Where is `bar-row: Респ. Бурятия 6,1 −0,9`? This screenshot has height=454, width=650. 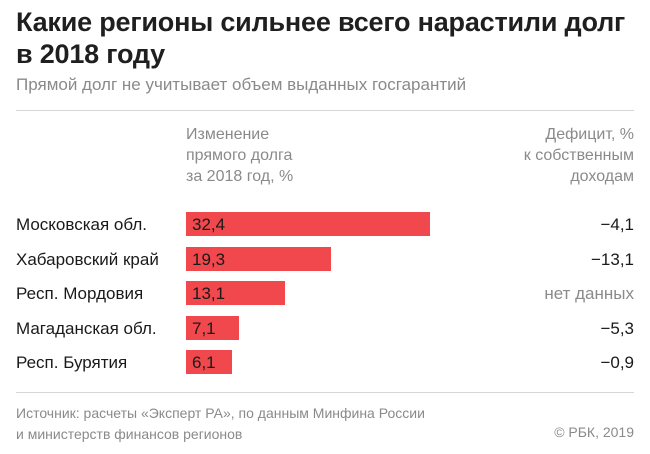
bar-row: Респ. Бурятия 6,1 −0,9 is located at coordinates (325, 363).